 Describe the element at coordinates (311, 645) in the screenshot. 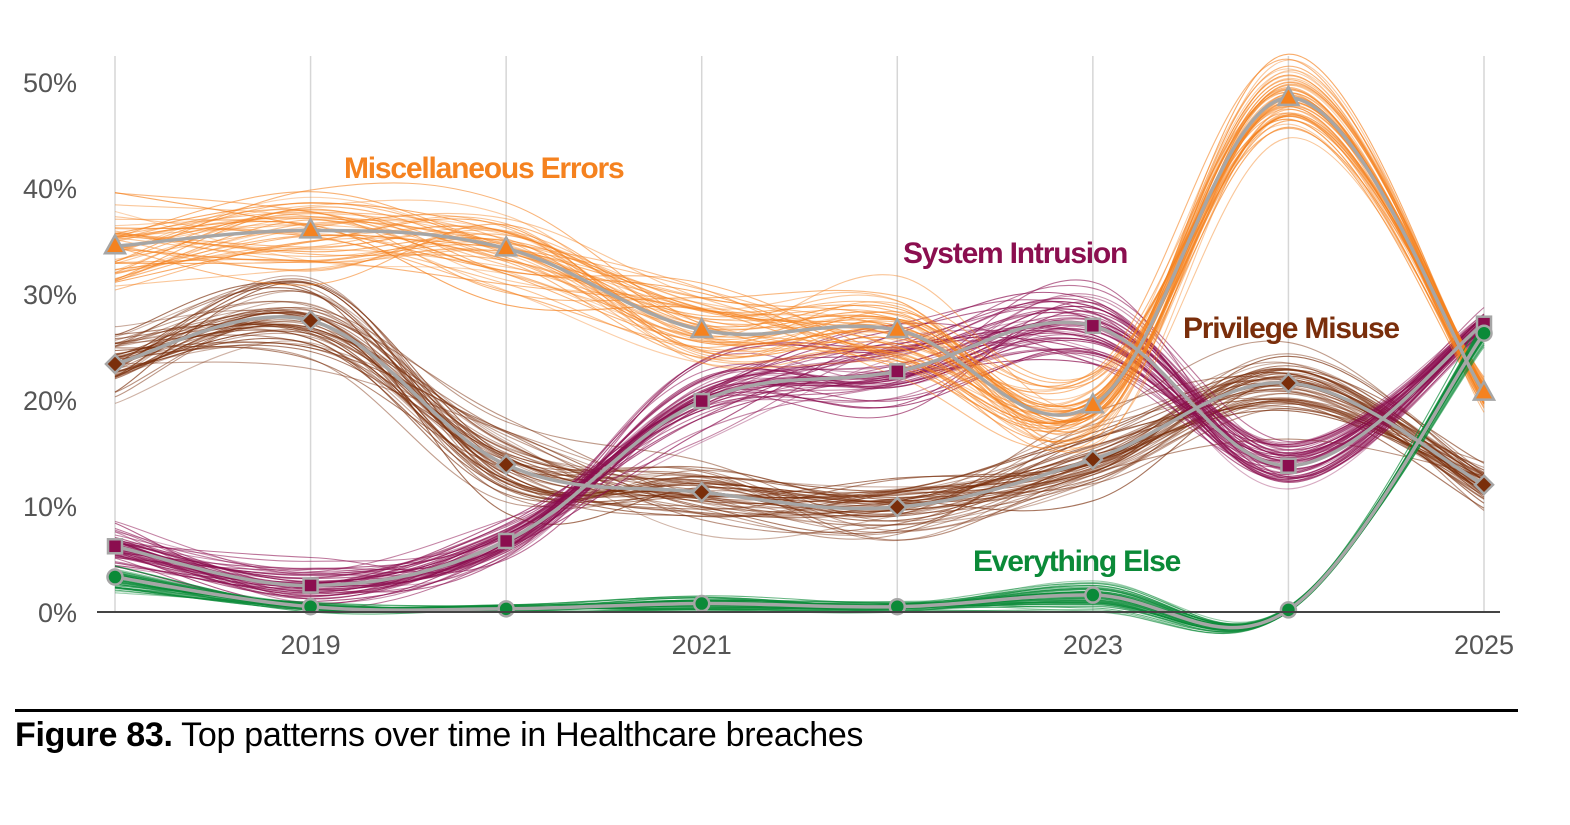

I see `x-tick-label: 2019` at that location.